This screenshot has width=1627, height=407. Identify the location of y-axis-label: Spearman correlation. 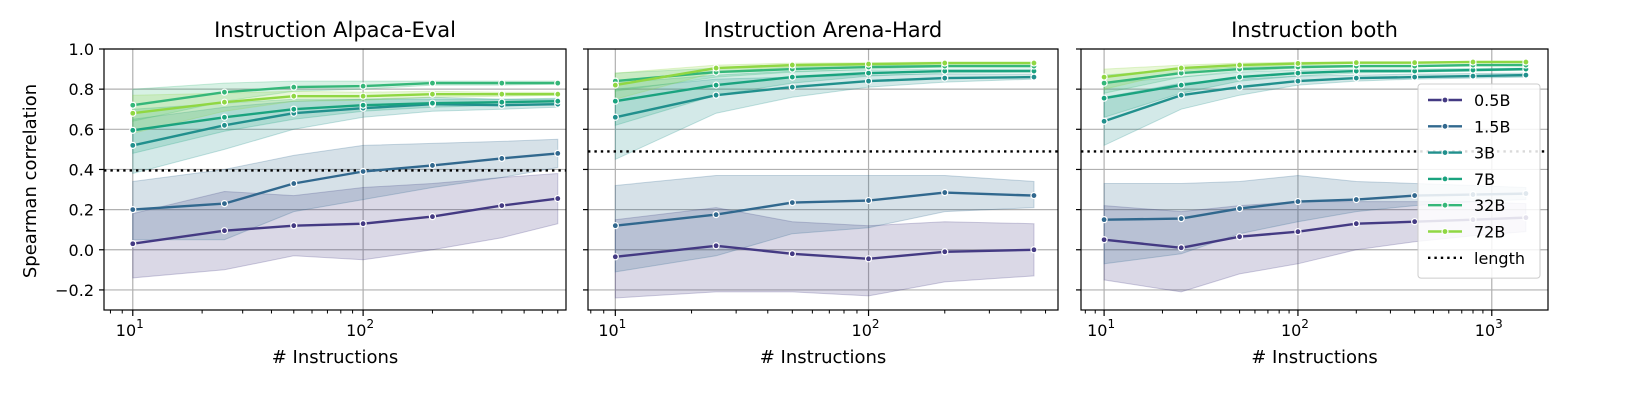
(30, 181).